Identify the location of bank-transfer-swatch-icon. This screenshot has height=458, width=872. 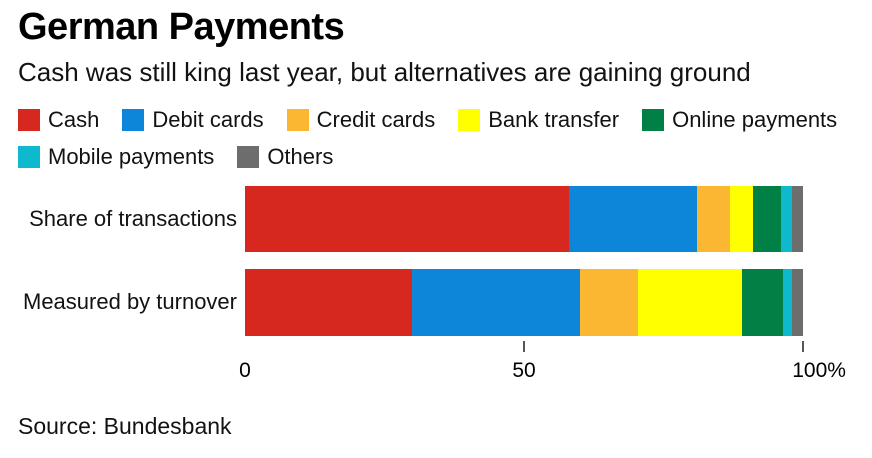
(469, 120).